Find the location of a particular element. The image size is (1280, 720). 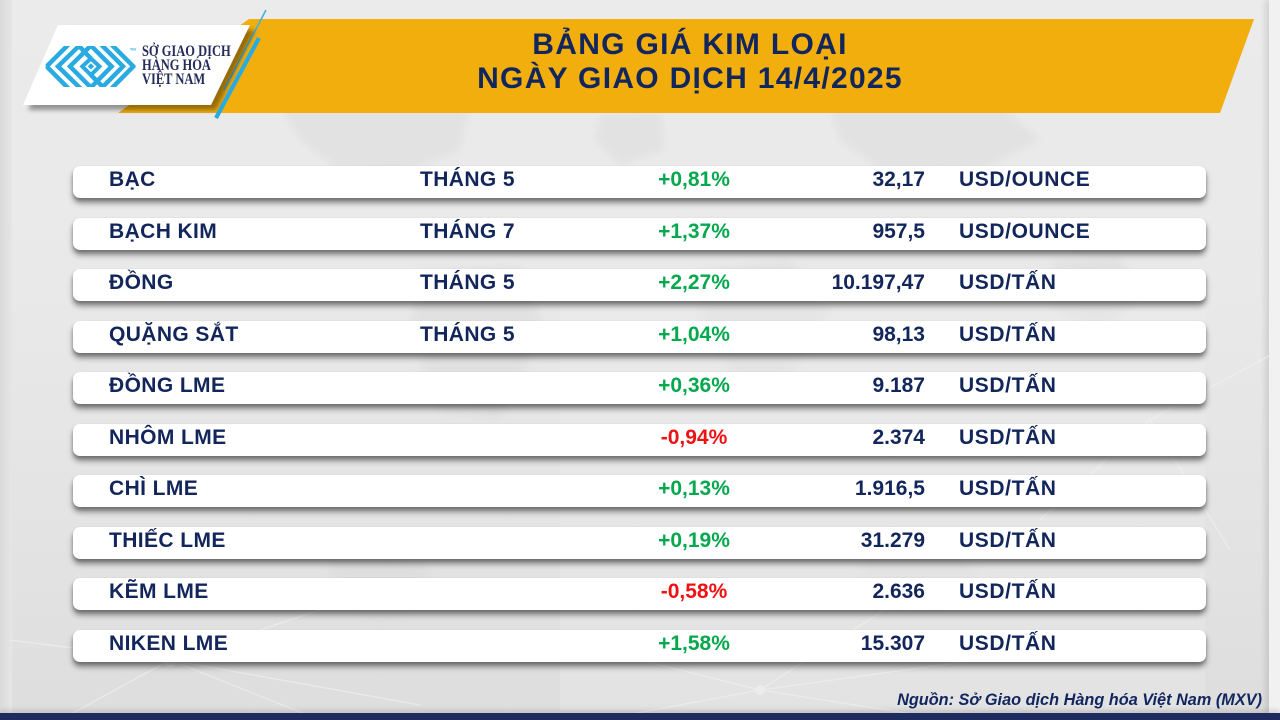

svg-text: VIỆT NAM is located at coordinates (174, 79).